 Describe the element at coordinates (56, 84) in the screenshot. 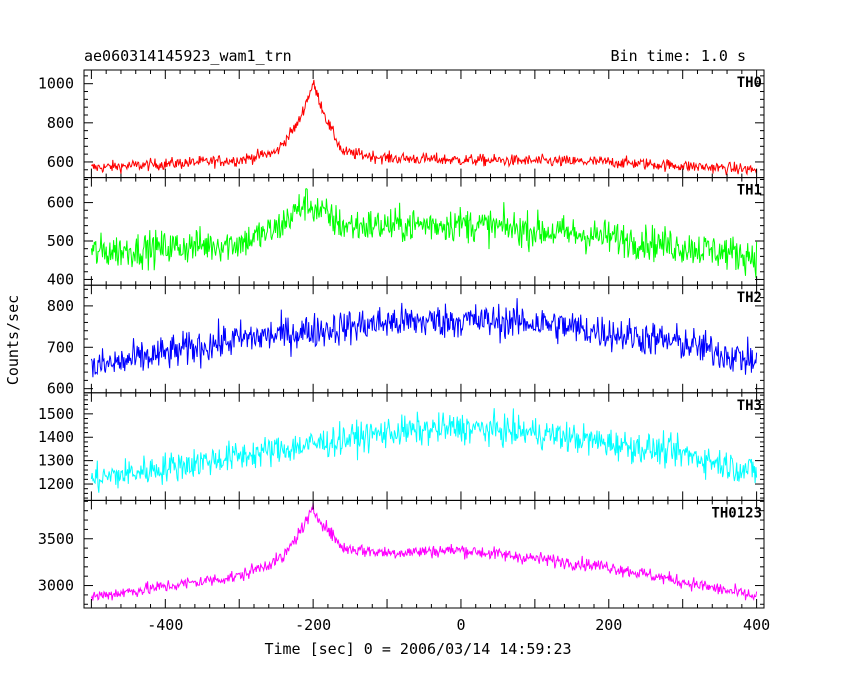

I see `y-tick-label-th0: 1000` at that location.